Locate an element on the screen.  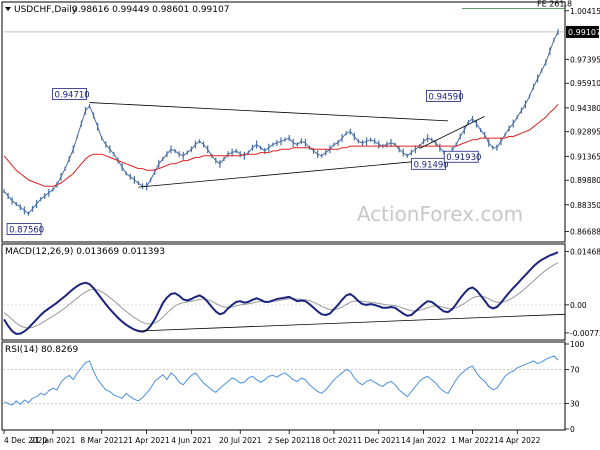
x-tick-label: 4 Dec 2020 is located at coordinates (25, 440).